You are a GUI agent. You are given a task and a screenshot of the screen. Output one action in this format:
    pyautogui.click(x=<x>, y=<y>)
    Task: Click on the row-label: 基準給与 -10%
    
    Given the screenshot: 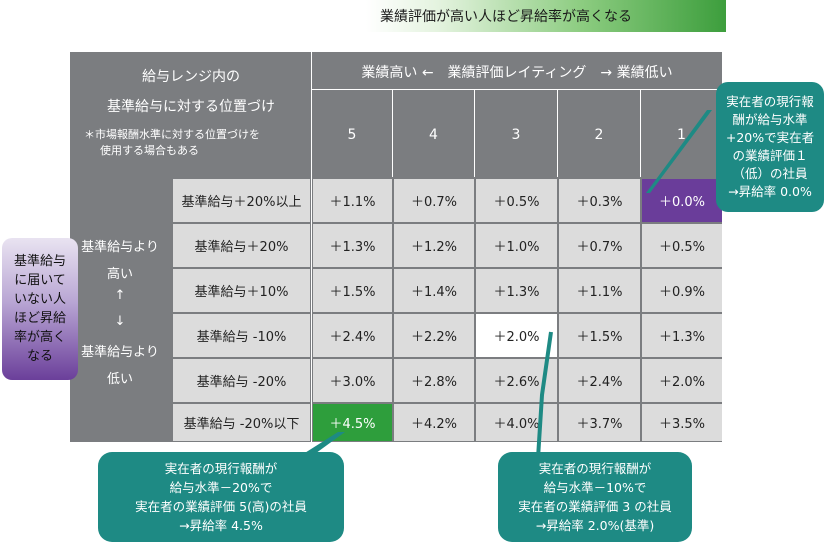 What is the action you would take?
    pyautogui.click(x=241, y=335)
    